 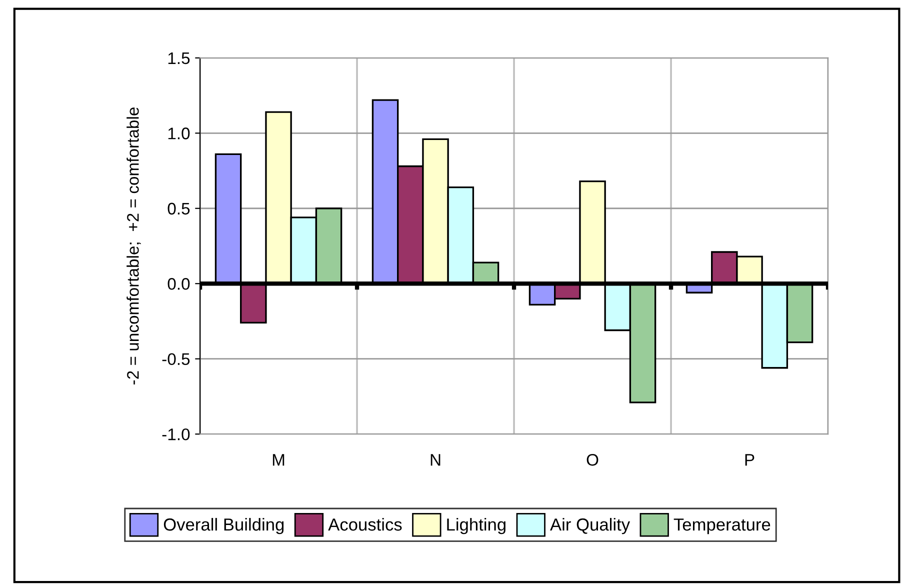 I want to click on x-tick-label: O, so click(x=592, y=460).